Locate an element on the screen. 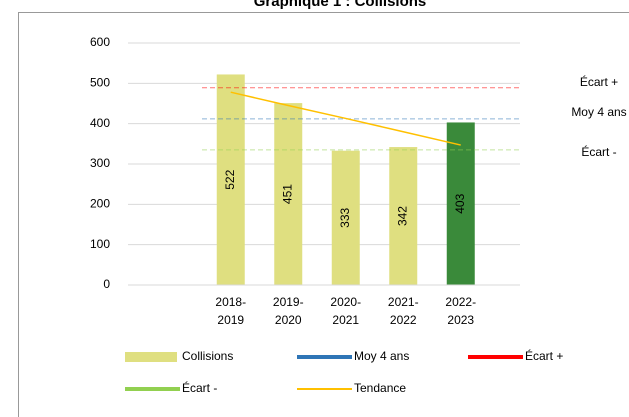  reference-label: Écart - is located at coordinates (598, 151).